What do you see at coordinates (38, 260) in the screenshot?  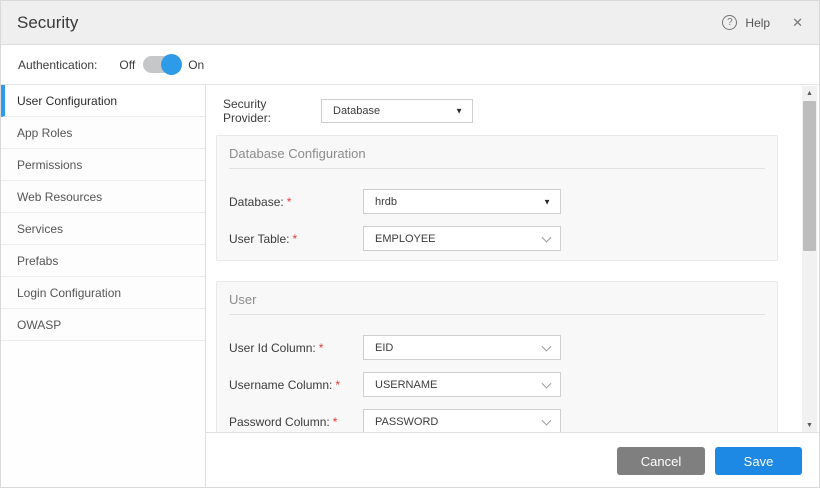 I see `sidebar-item-label: Prefabs` at bounding box center [38, 260].